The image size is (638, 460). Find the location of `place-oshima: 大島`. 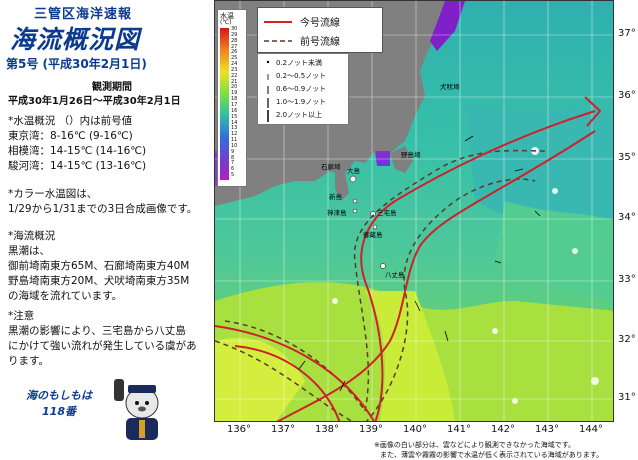

place-oshima: 大島 is located at coordinates (353, 171).